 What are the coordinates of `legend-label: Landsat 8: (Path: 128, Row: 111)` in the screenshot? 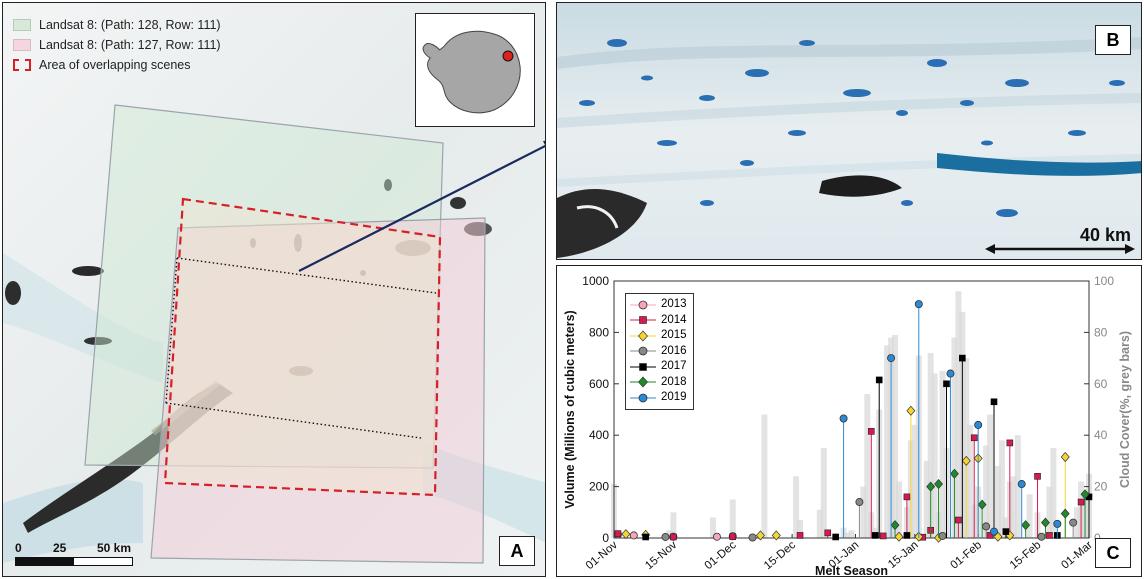 It's located at (130, 25).